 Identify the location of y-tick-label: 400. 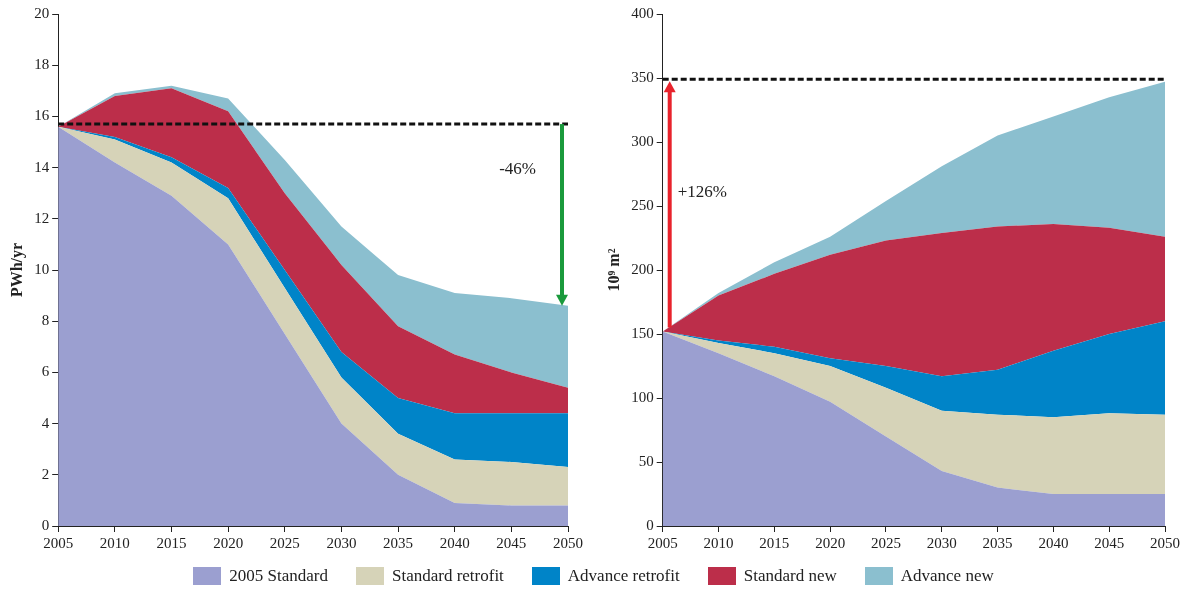
(642, 12).